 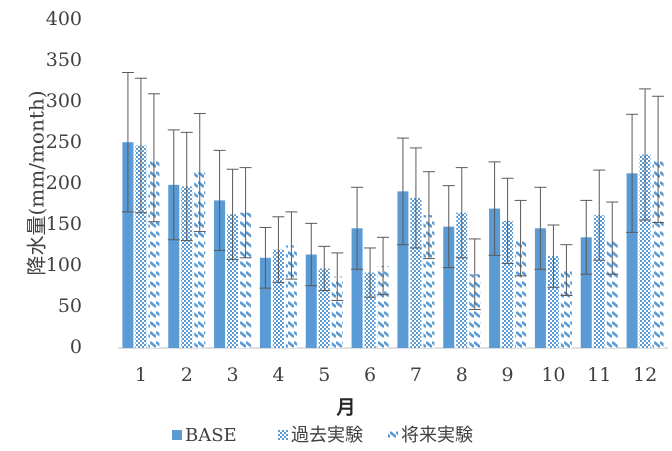 I want to click on y-tick-label: 250, so click(x=64, y=142).